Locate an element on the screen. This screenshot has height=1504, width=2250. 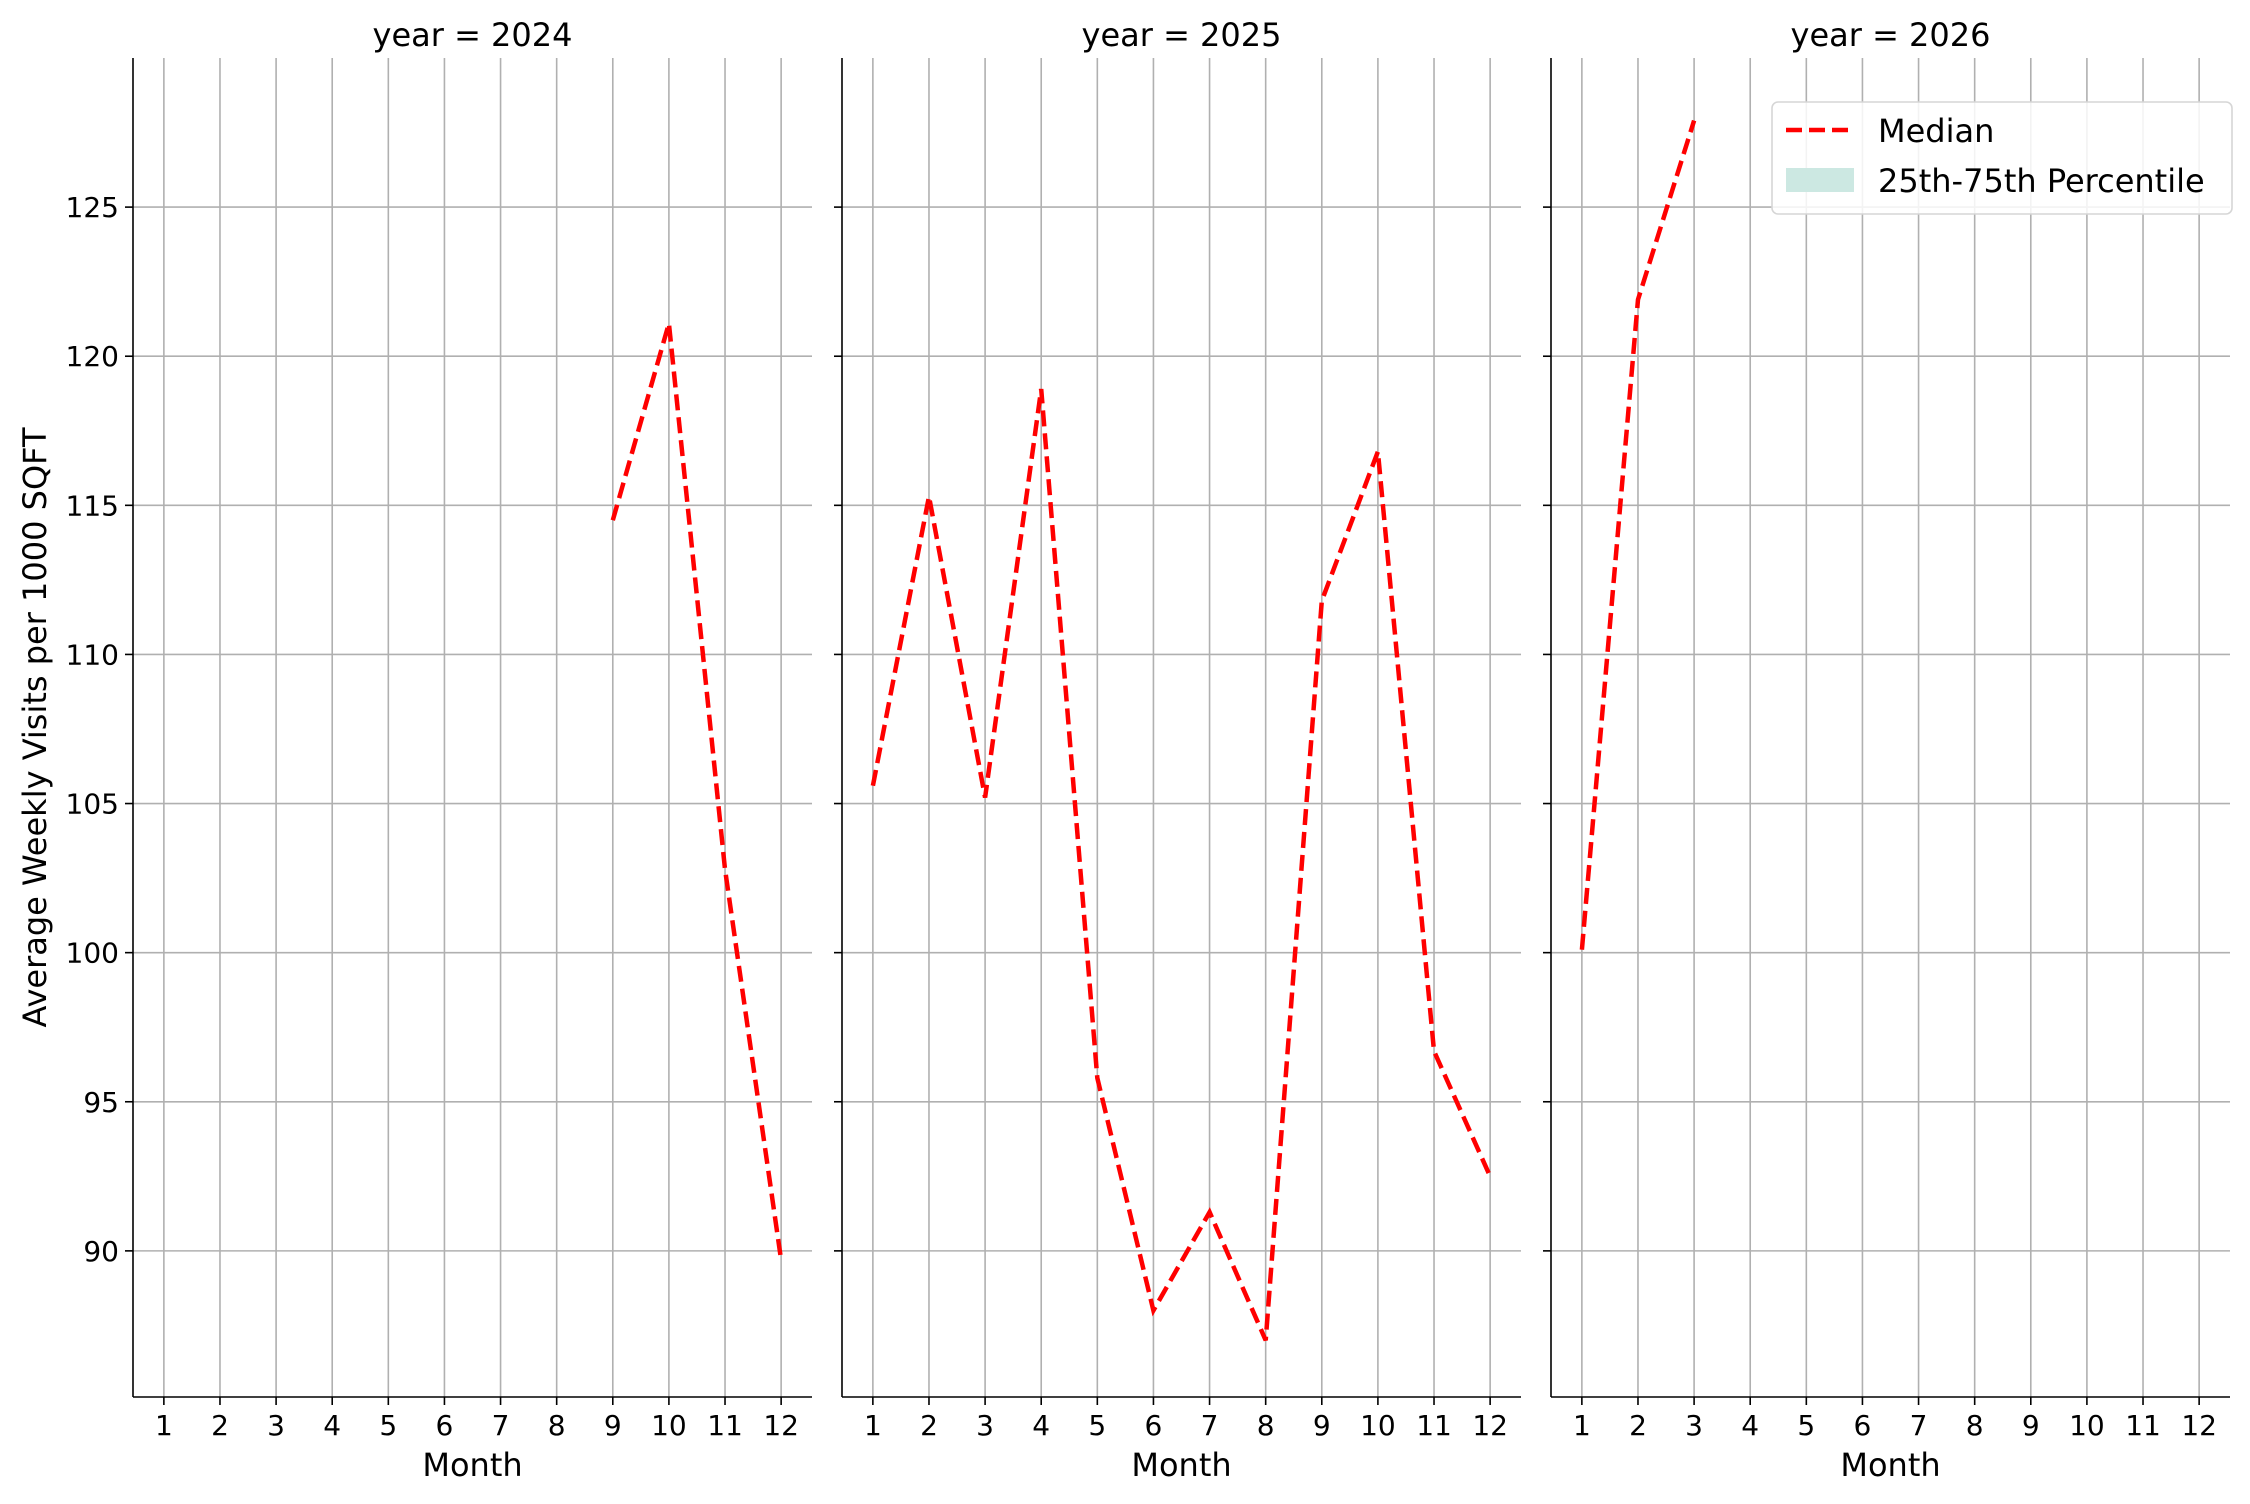
y-tick-label: 120 is located at coordinates (92, 356).